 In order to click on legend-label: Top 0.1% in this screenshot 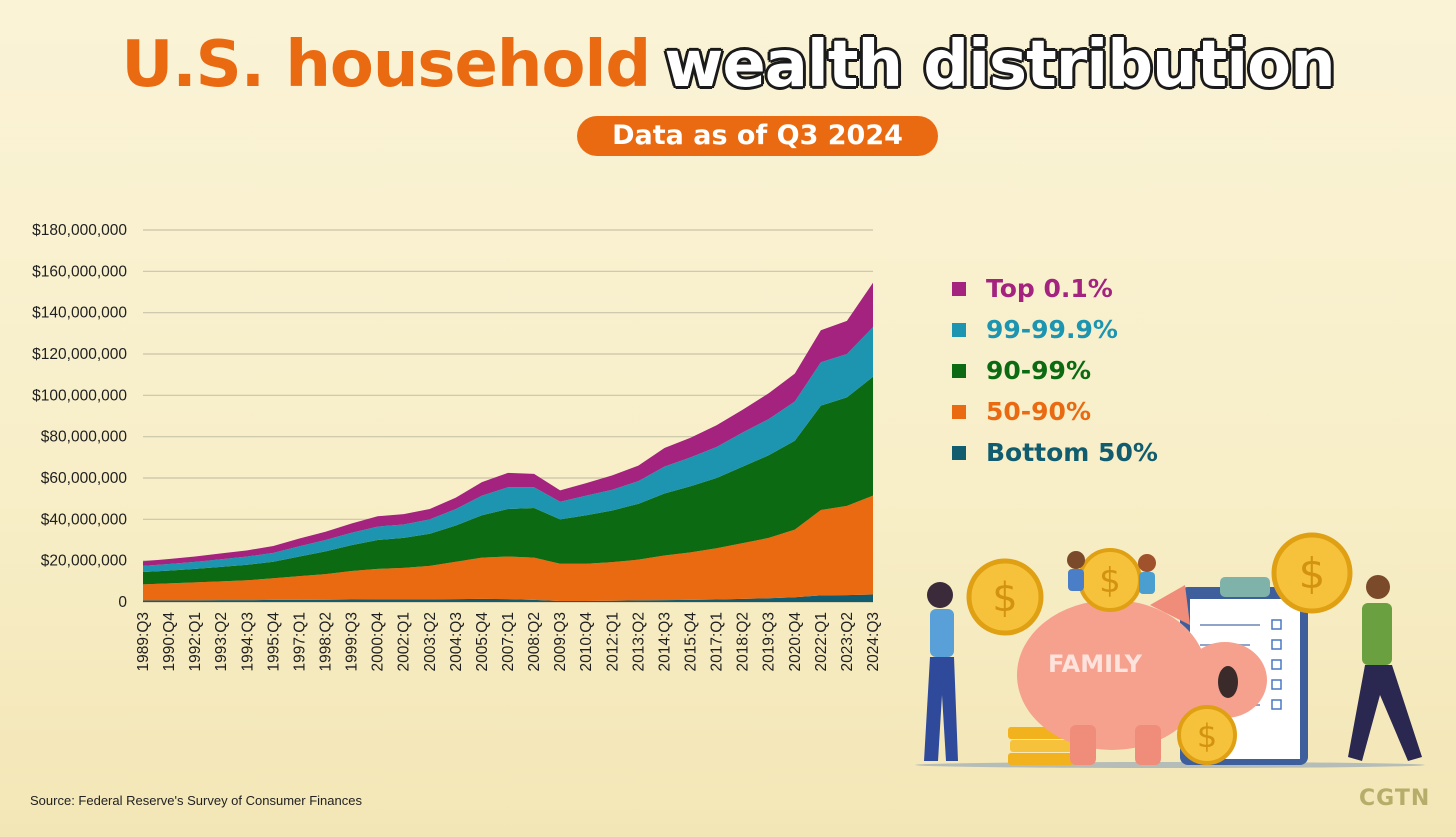, I will do `click(1049, 288)`.